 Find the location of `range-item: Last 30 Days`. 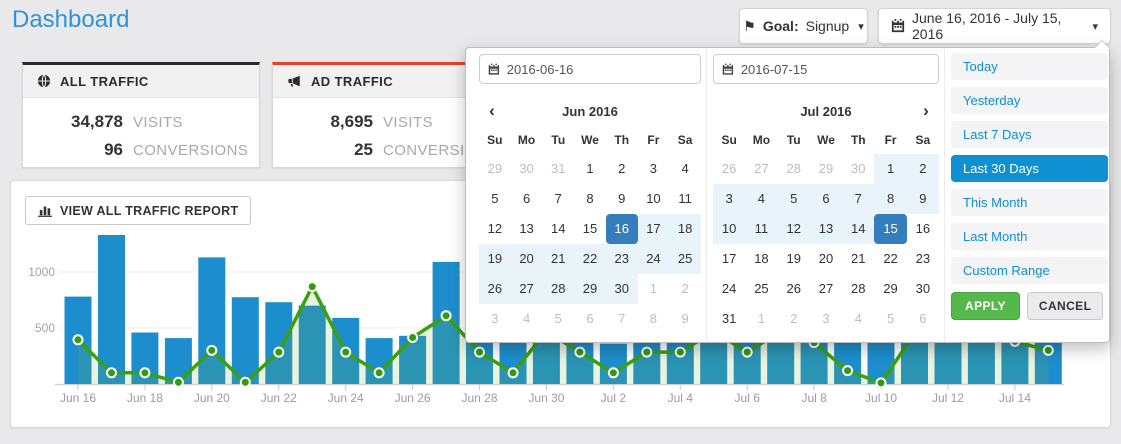

range-item: Last 30 Days is located at coordinates (1029, 168).